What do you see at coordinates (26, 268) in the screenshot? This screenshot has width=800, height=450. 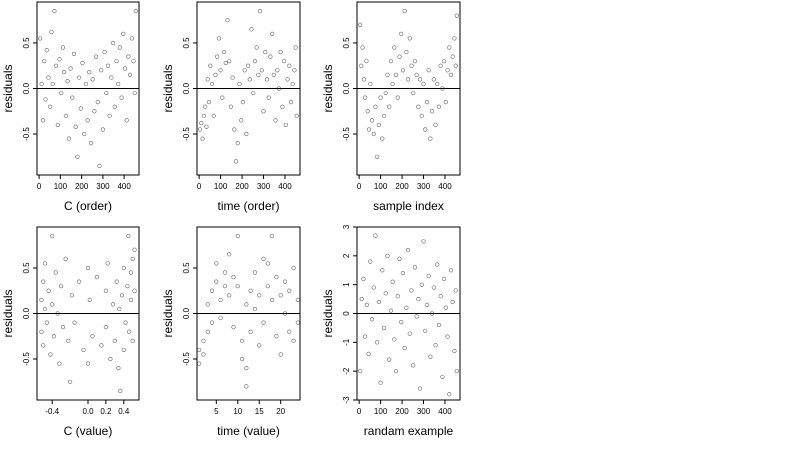 I see `y-tick-label: 0.5` at bounding box center [26, 268].